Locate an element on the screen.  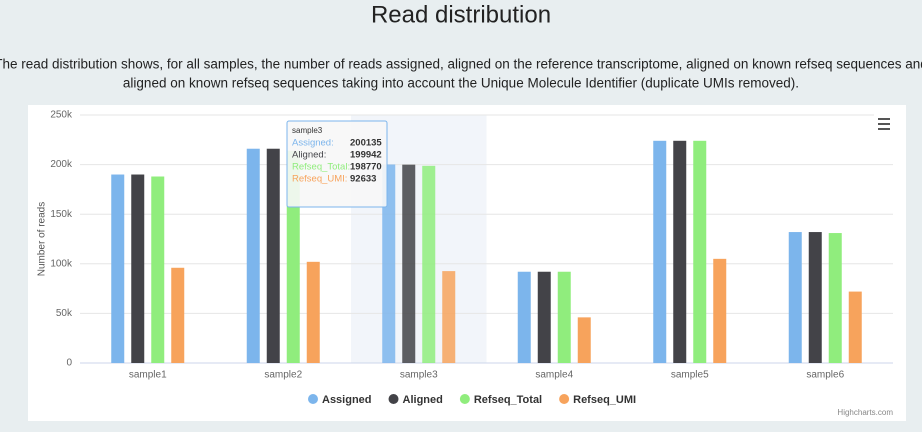
tooltip-box is located at coordinates (337, 164).